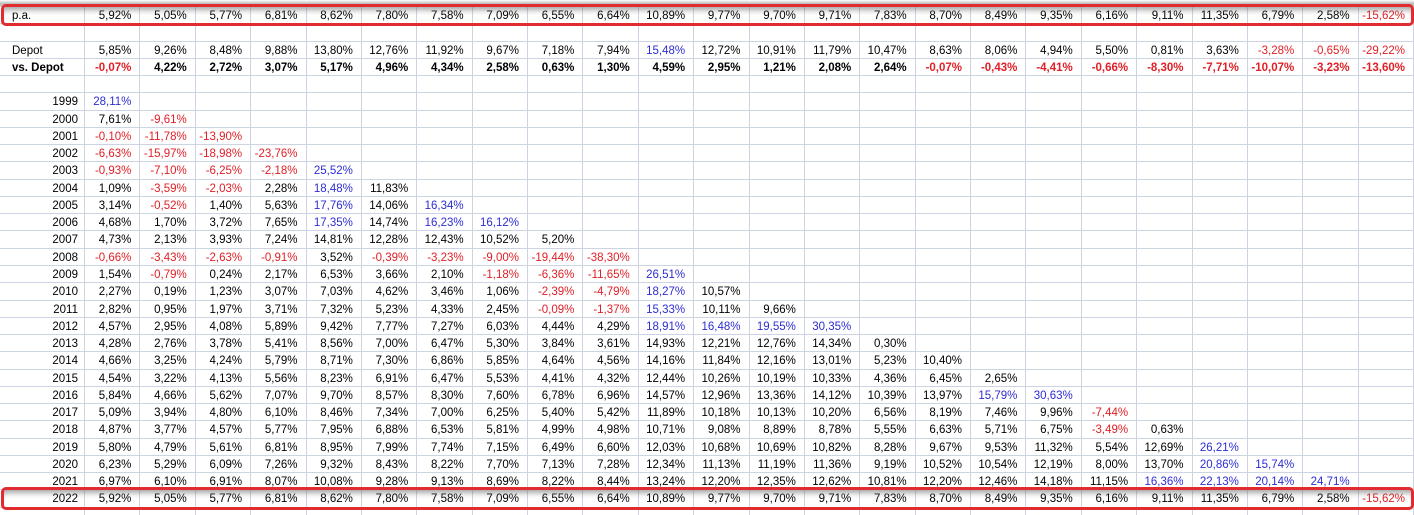 Image resolution: width=1414 pixels, height=515 pixels. Describe the element at coordinates (1165, 15) in the screenshot. I see `return-cell: 9,11%` at that location.